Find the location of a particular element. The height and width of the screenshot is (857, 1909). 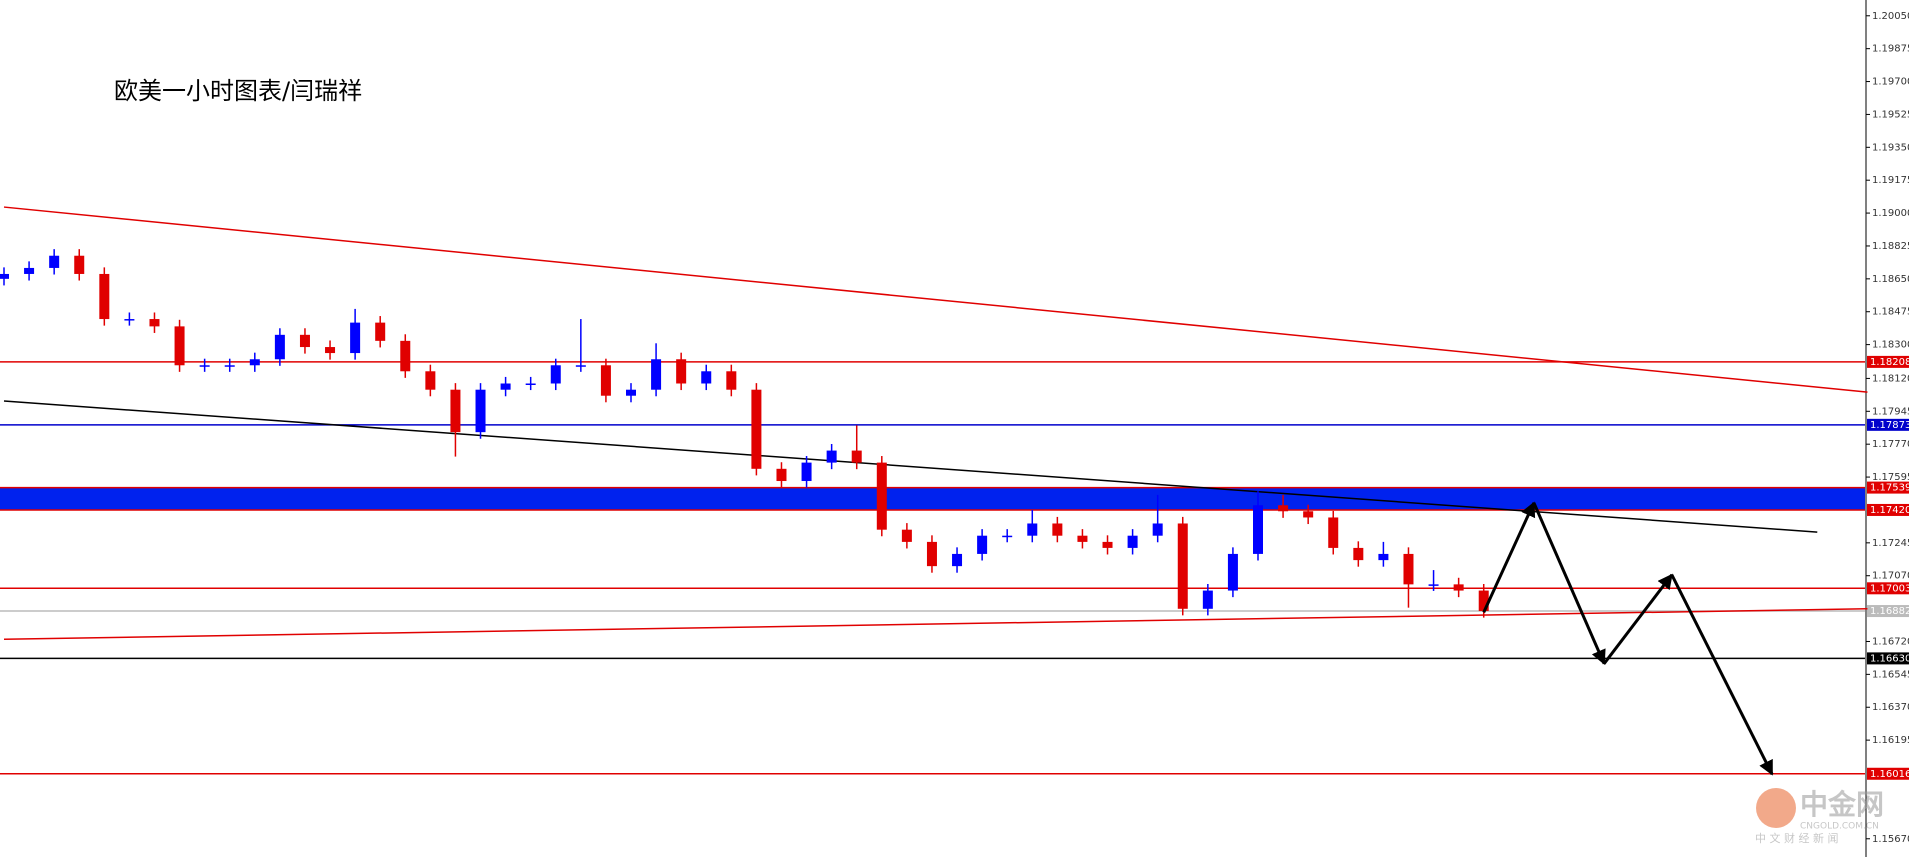

y-tick-label: 1.19700 is located at coordinates (1890, 82).